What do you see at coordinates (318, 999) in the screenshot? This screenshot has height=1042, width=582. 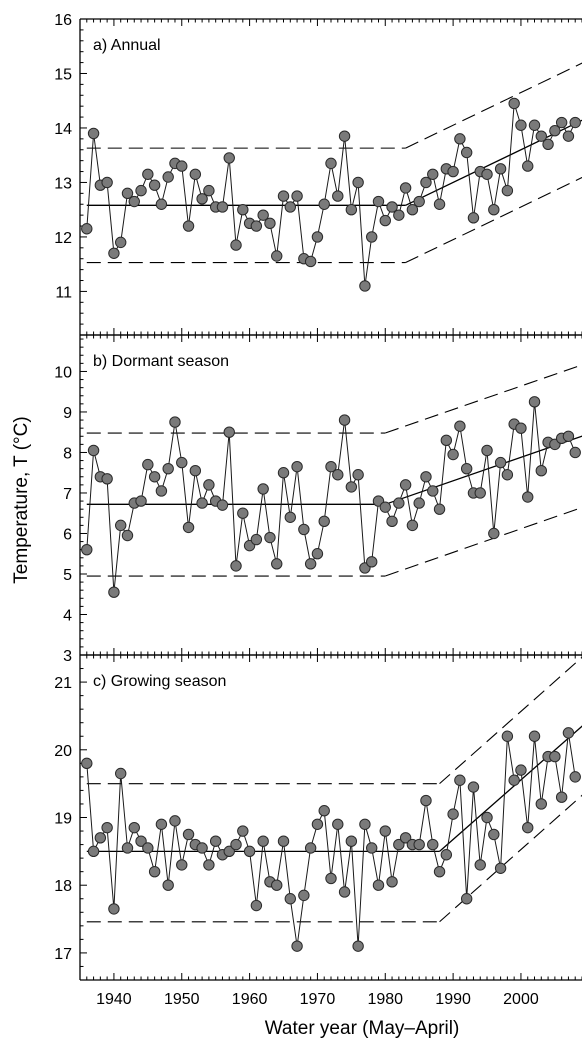 I see `x-tick-label: 1970` at bounding box center [318, 999].